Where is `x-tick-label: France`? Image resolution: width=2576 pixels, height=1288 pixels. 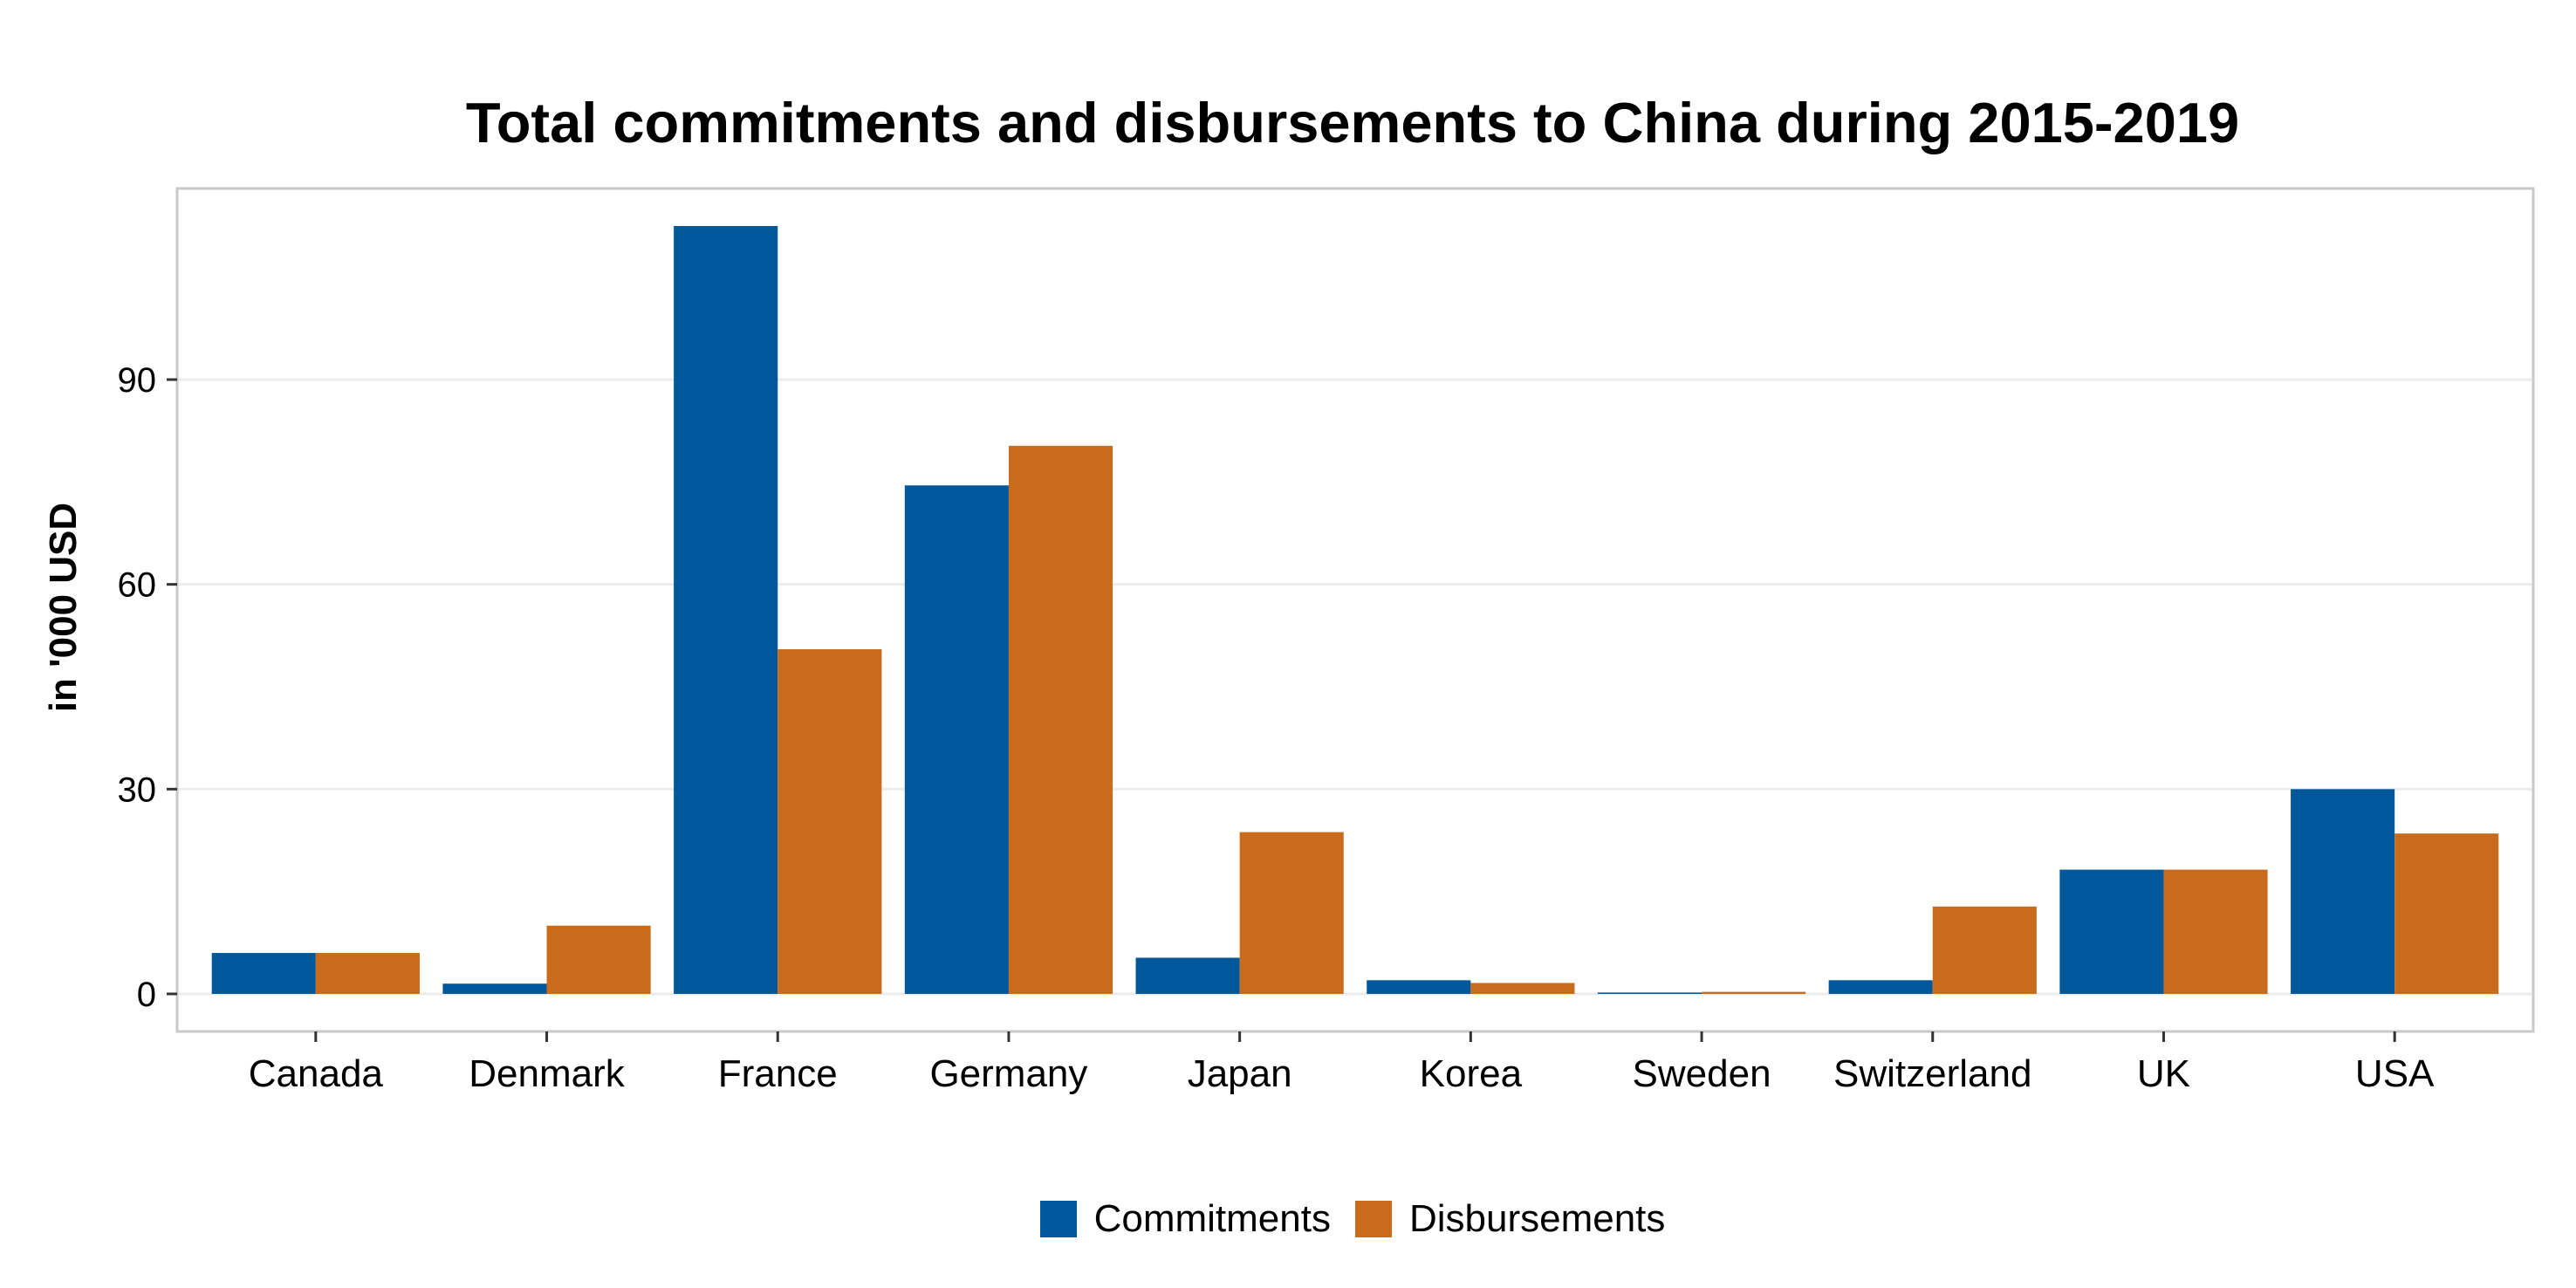 x-tick-label: France is located at coordinates (778, 1073).